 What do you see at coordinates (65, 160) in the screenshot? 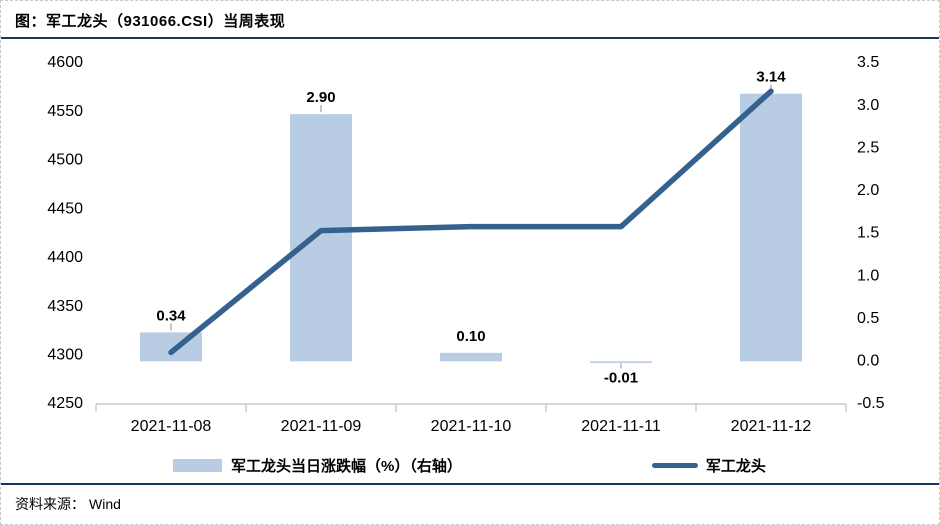
I see `y-axis-left-tick: 4500` at bounding box center [65, 160].